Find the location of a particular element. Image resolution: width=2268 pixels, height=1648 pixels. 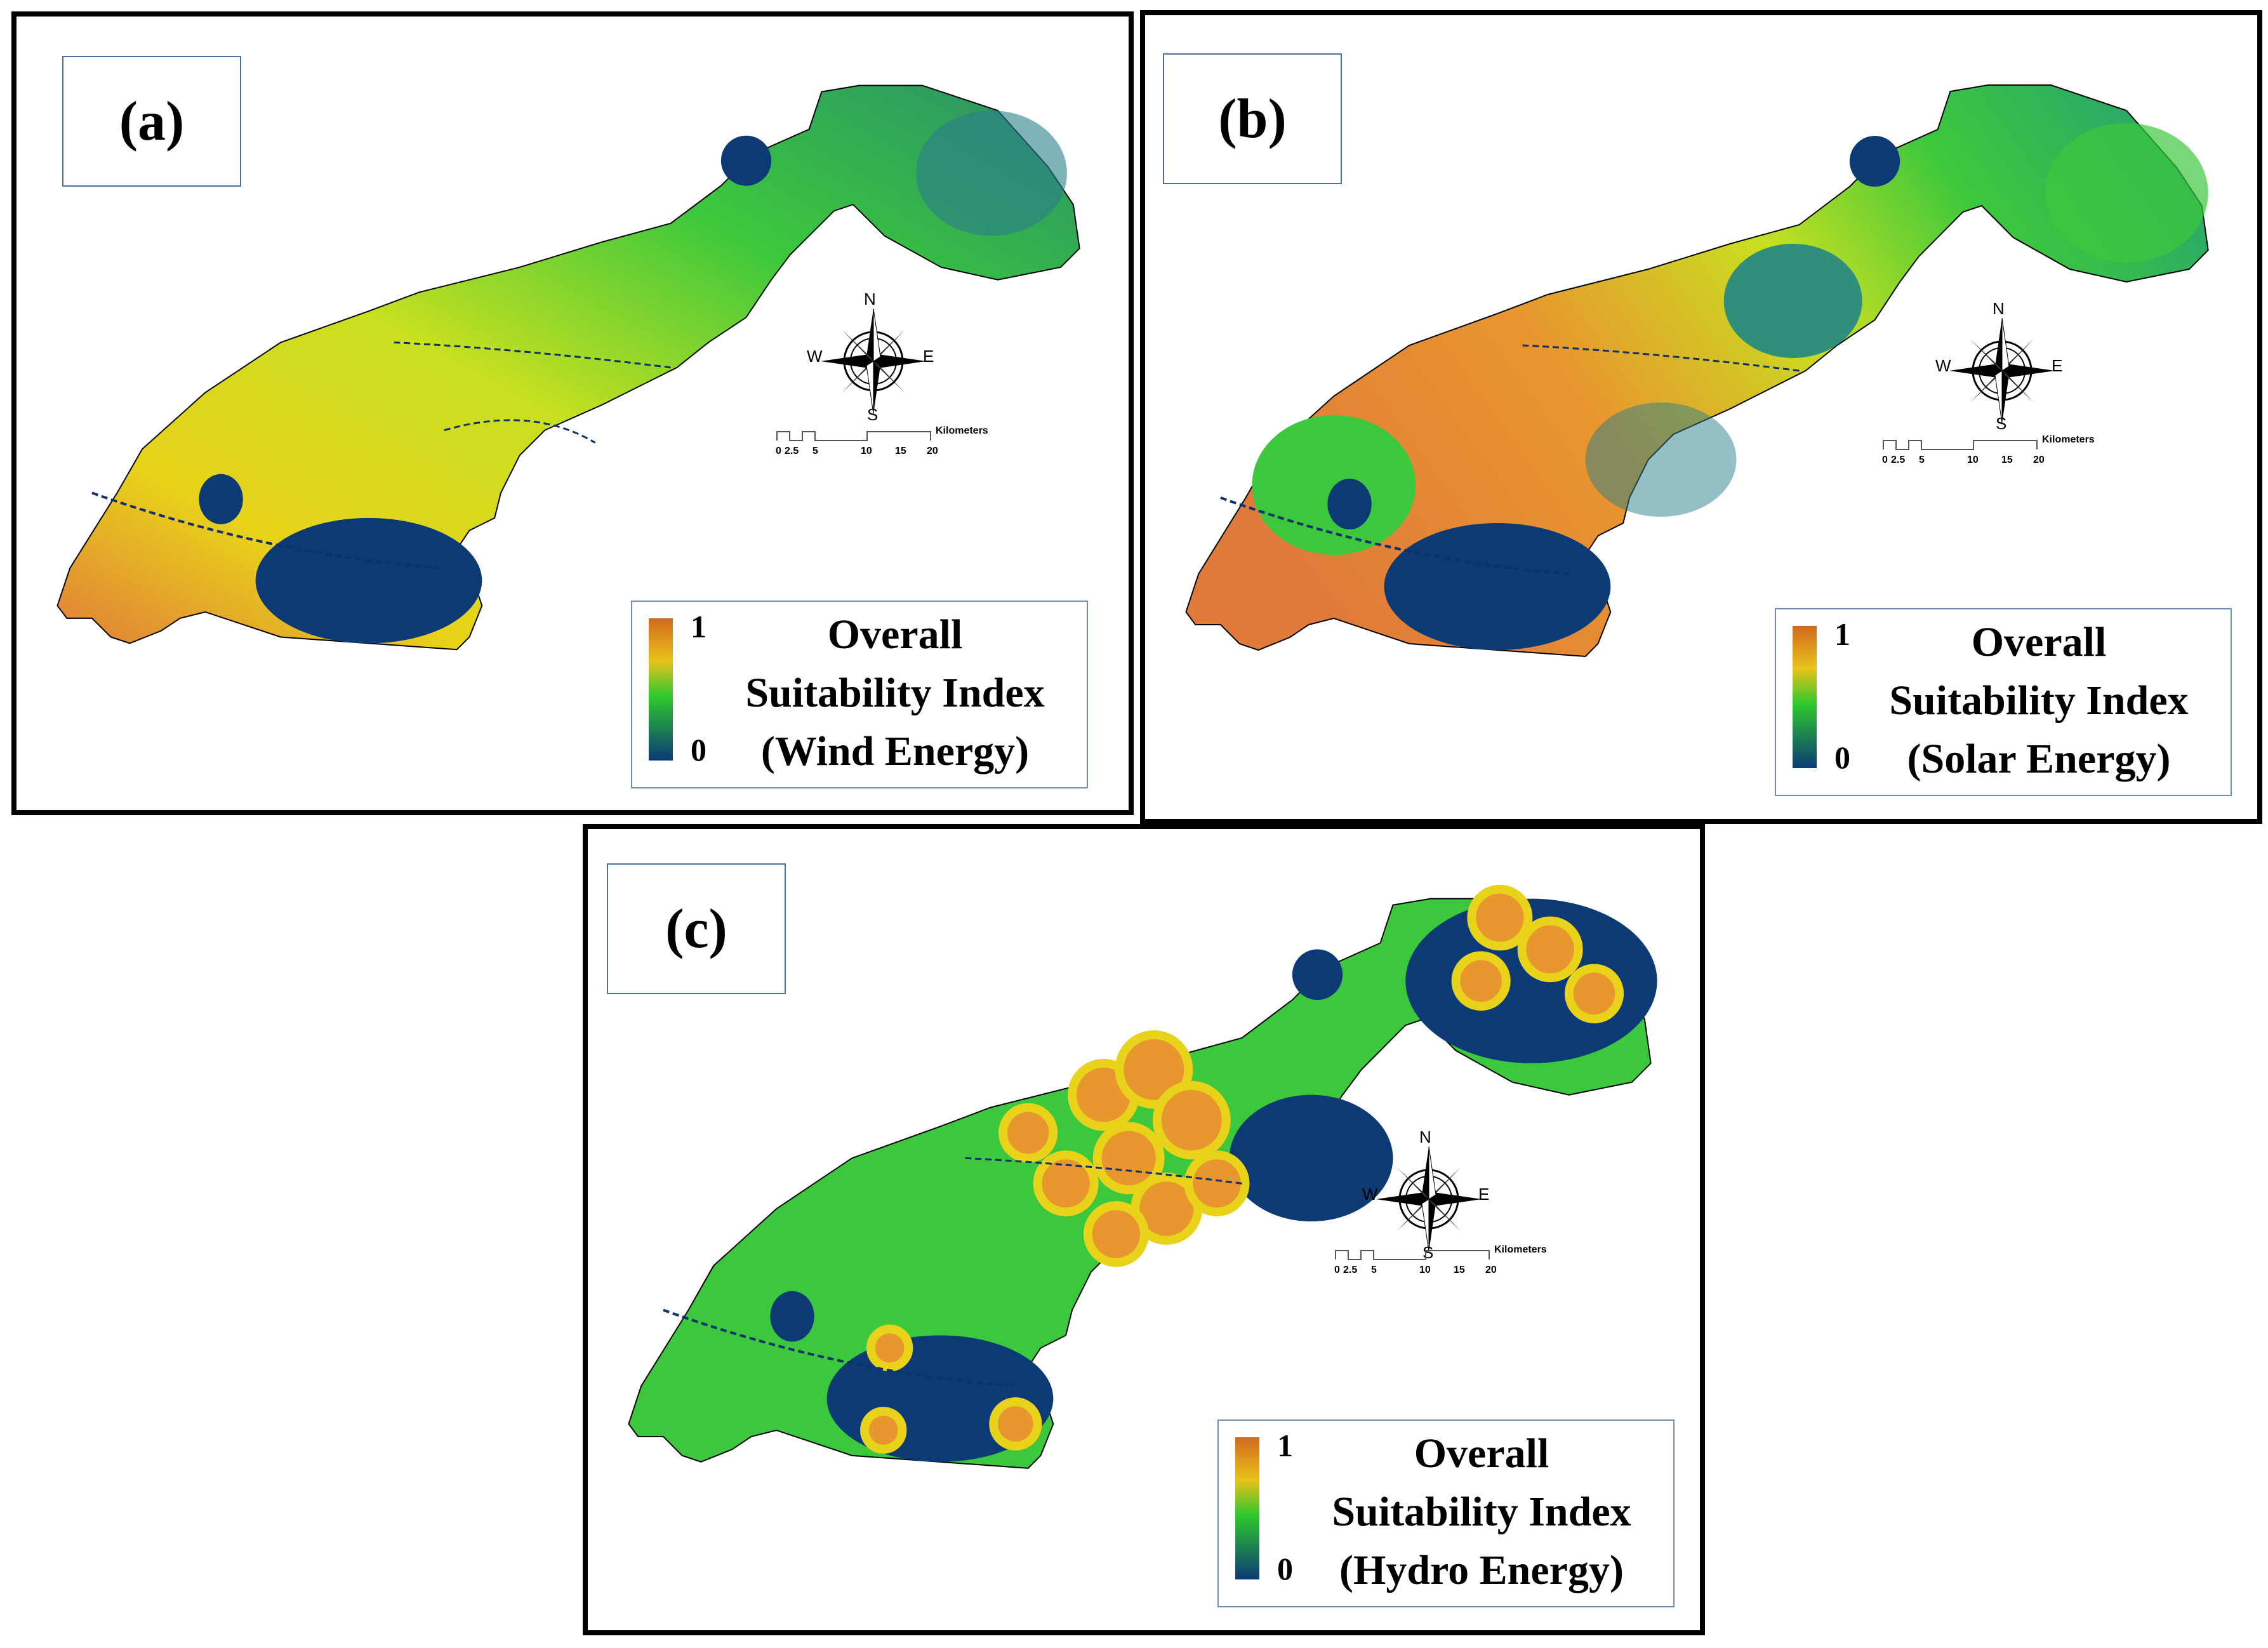

legend-line: (Hydro Energy) is located at coordinates (1481, 1570).